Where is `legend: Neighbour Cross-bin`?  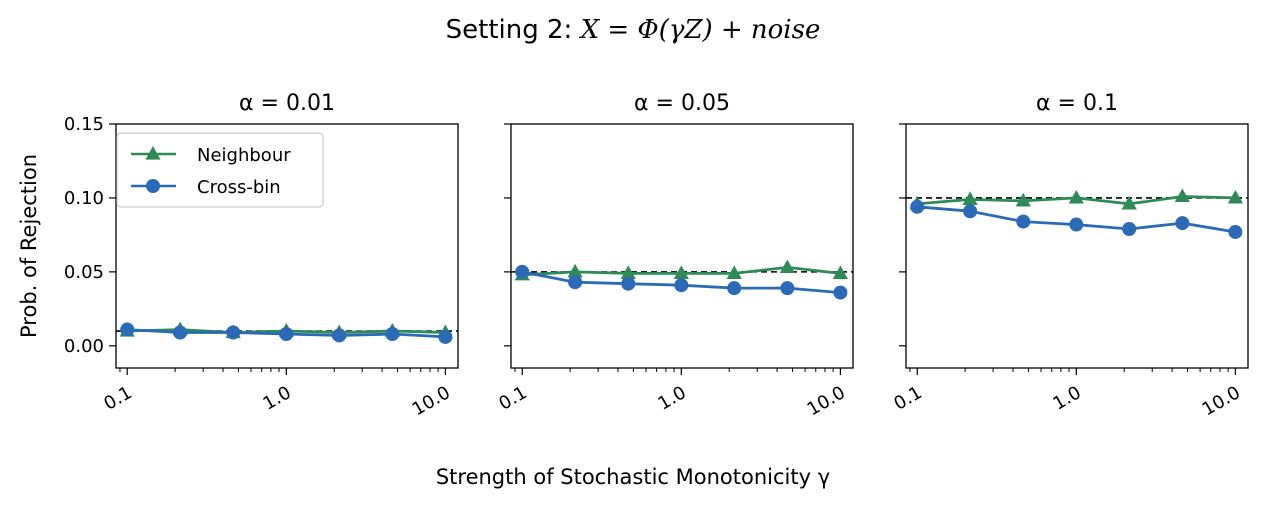 legend: Neighbour Cross-bin is located at coordinates (220, 170).